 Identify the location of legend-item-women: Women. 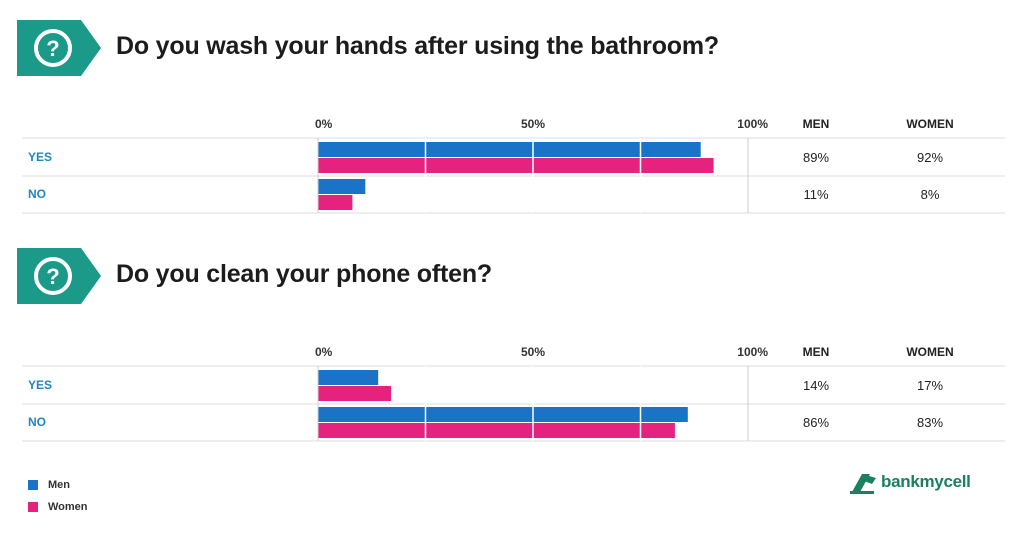
(58, 507).